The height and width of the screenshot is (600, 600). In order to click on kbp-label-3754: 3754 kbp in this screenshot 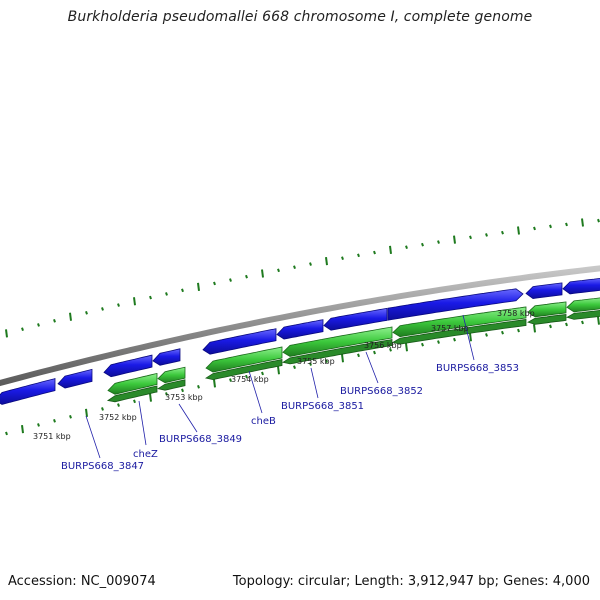, I will do `click(250, 379)`.